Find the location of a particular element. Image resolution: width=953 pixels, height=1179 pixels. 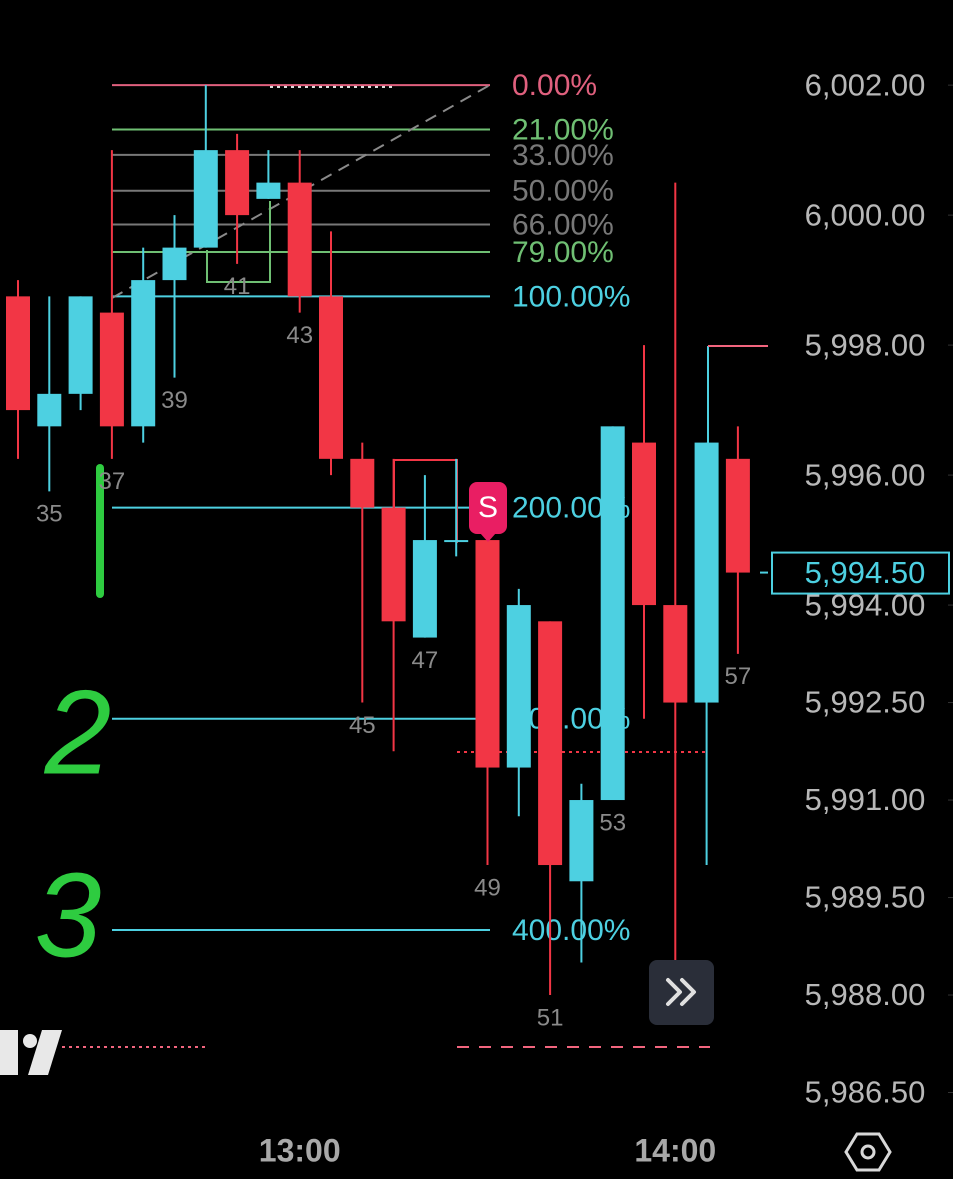

settings-icon-center is located at coordinates (868, 1152).